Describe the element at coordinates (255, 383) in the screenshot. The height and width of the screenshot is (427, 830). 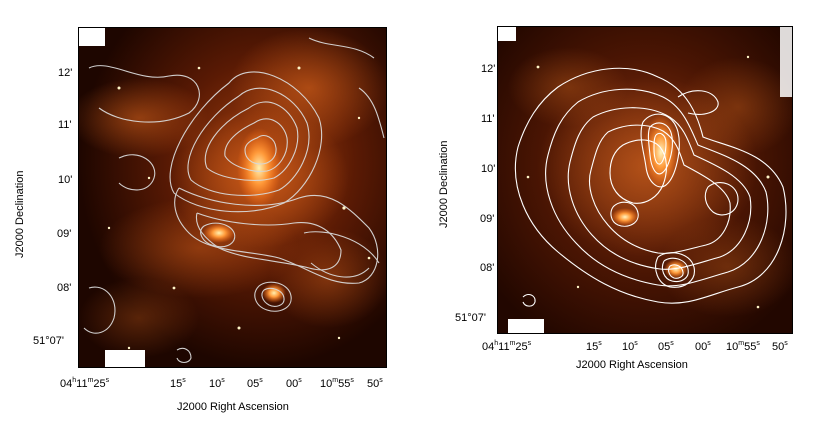
I see `left-x-tick: 05s` at that location.